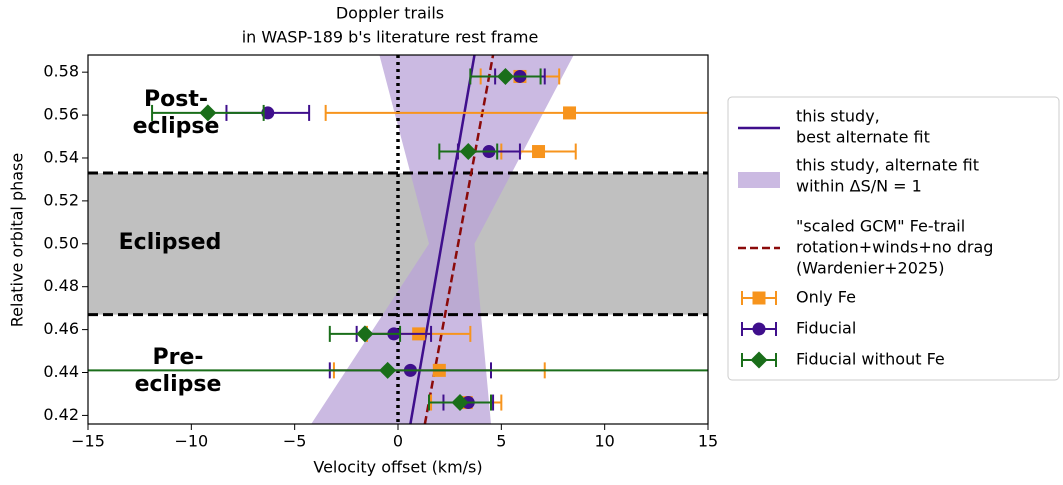  Describe the element at coordinates (61, 328) in the screenshot. I see `y-tick-label: 0.46` at that location.